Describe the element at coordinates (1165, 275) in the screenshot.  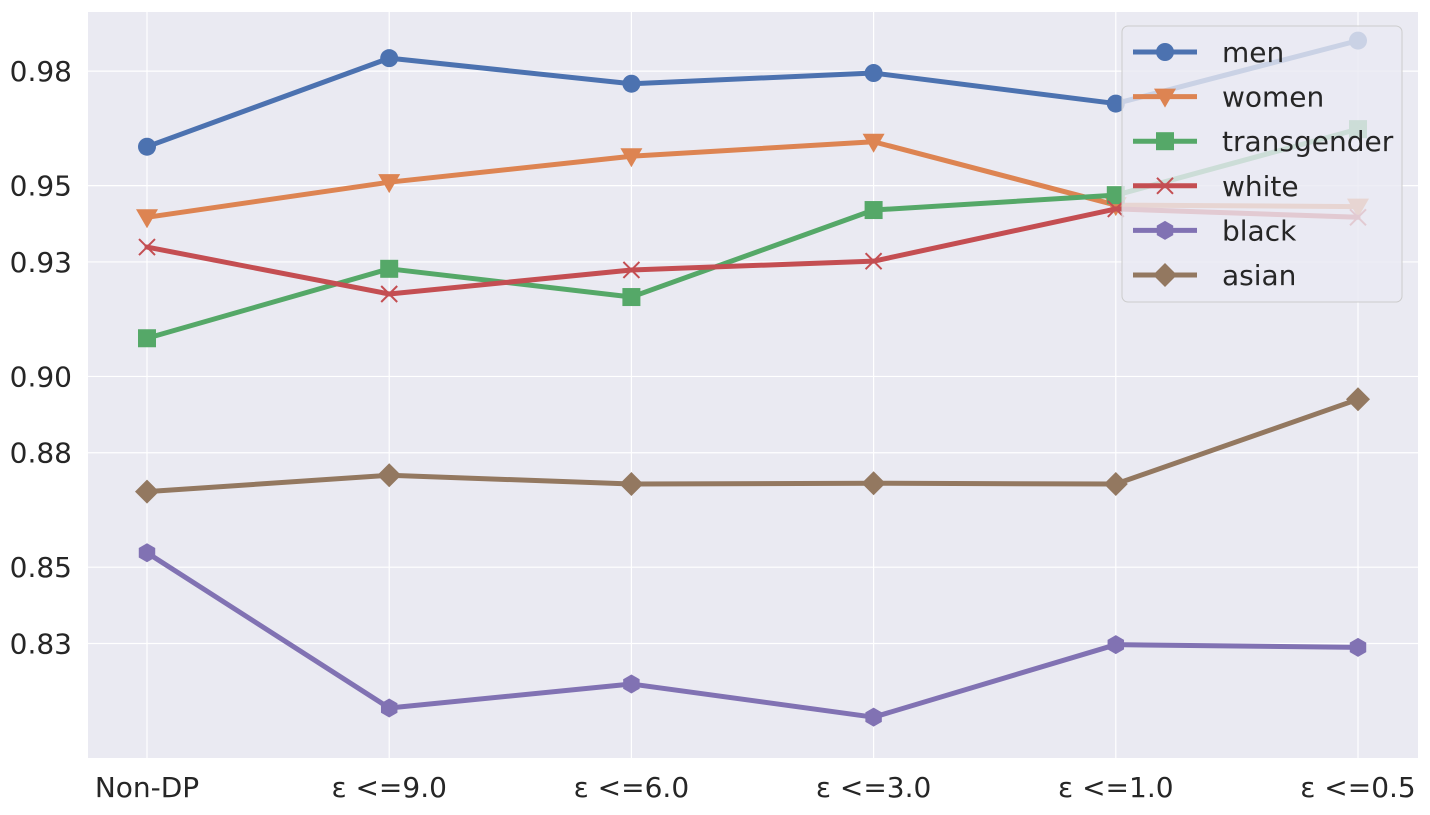
I see `legend-marker-asian` at that location.